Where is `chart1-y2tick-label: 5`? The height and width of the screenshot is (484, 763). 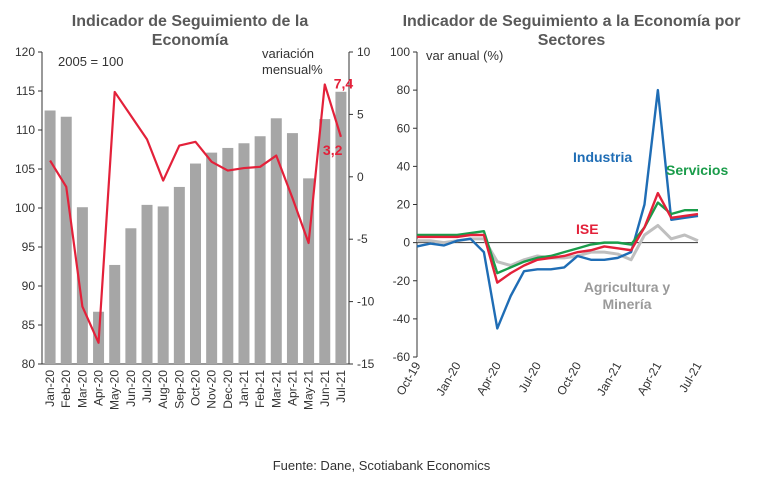
chart1-y2tick-label: 5 is located at coordinates (360, 114).